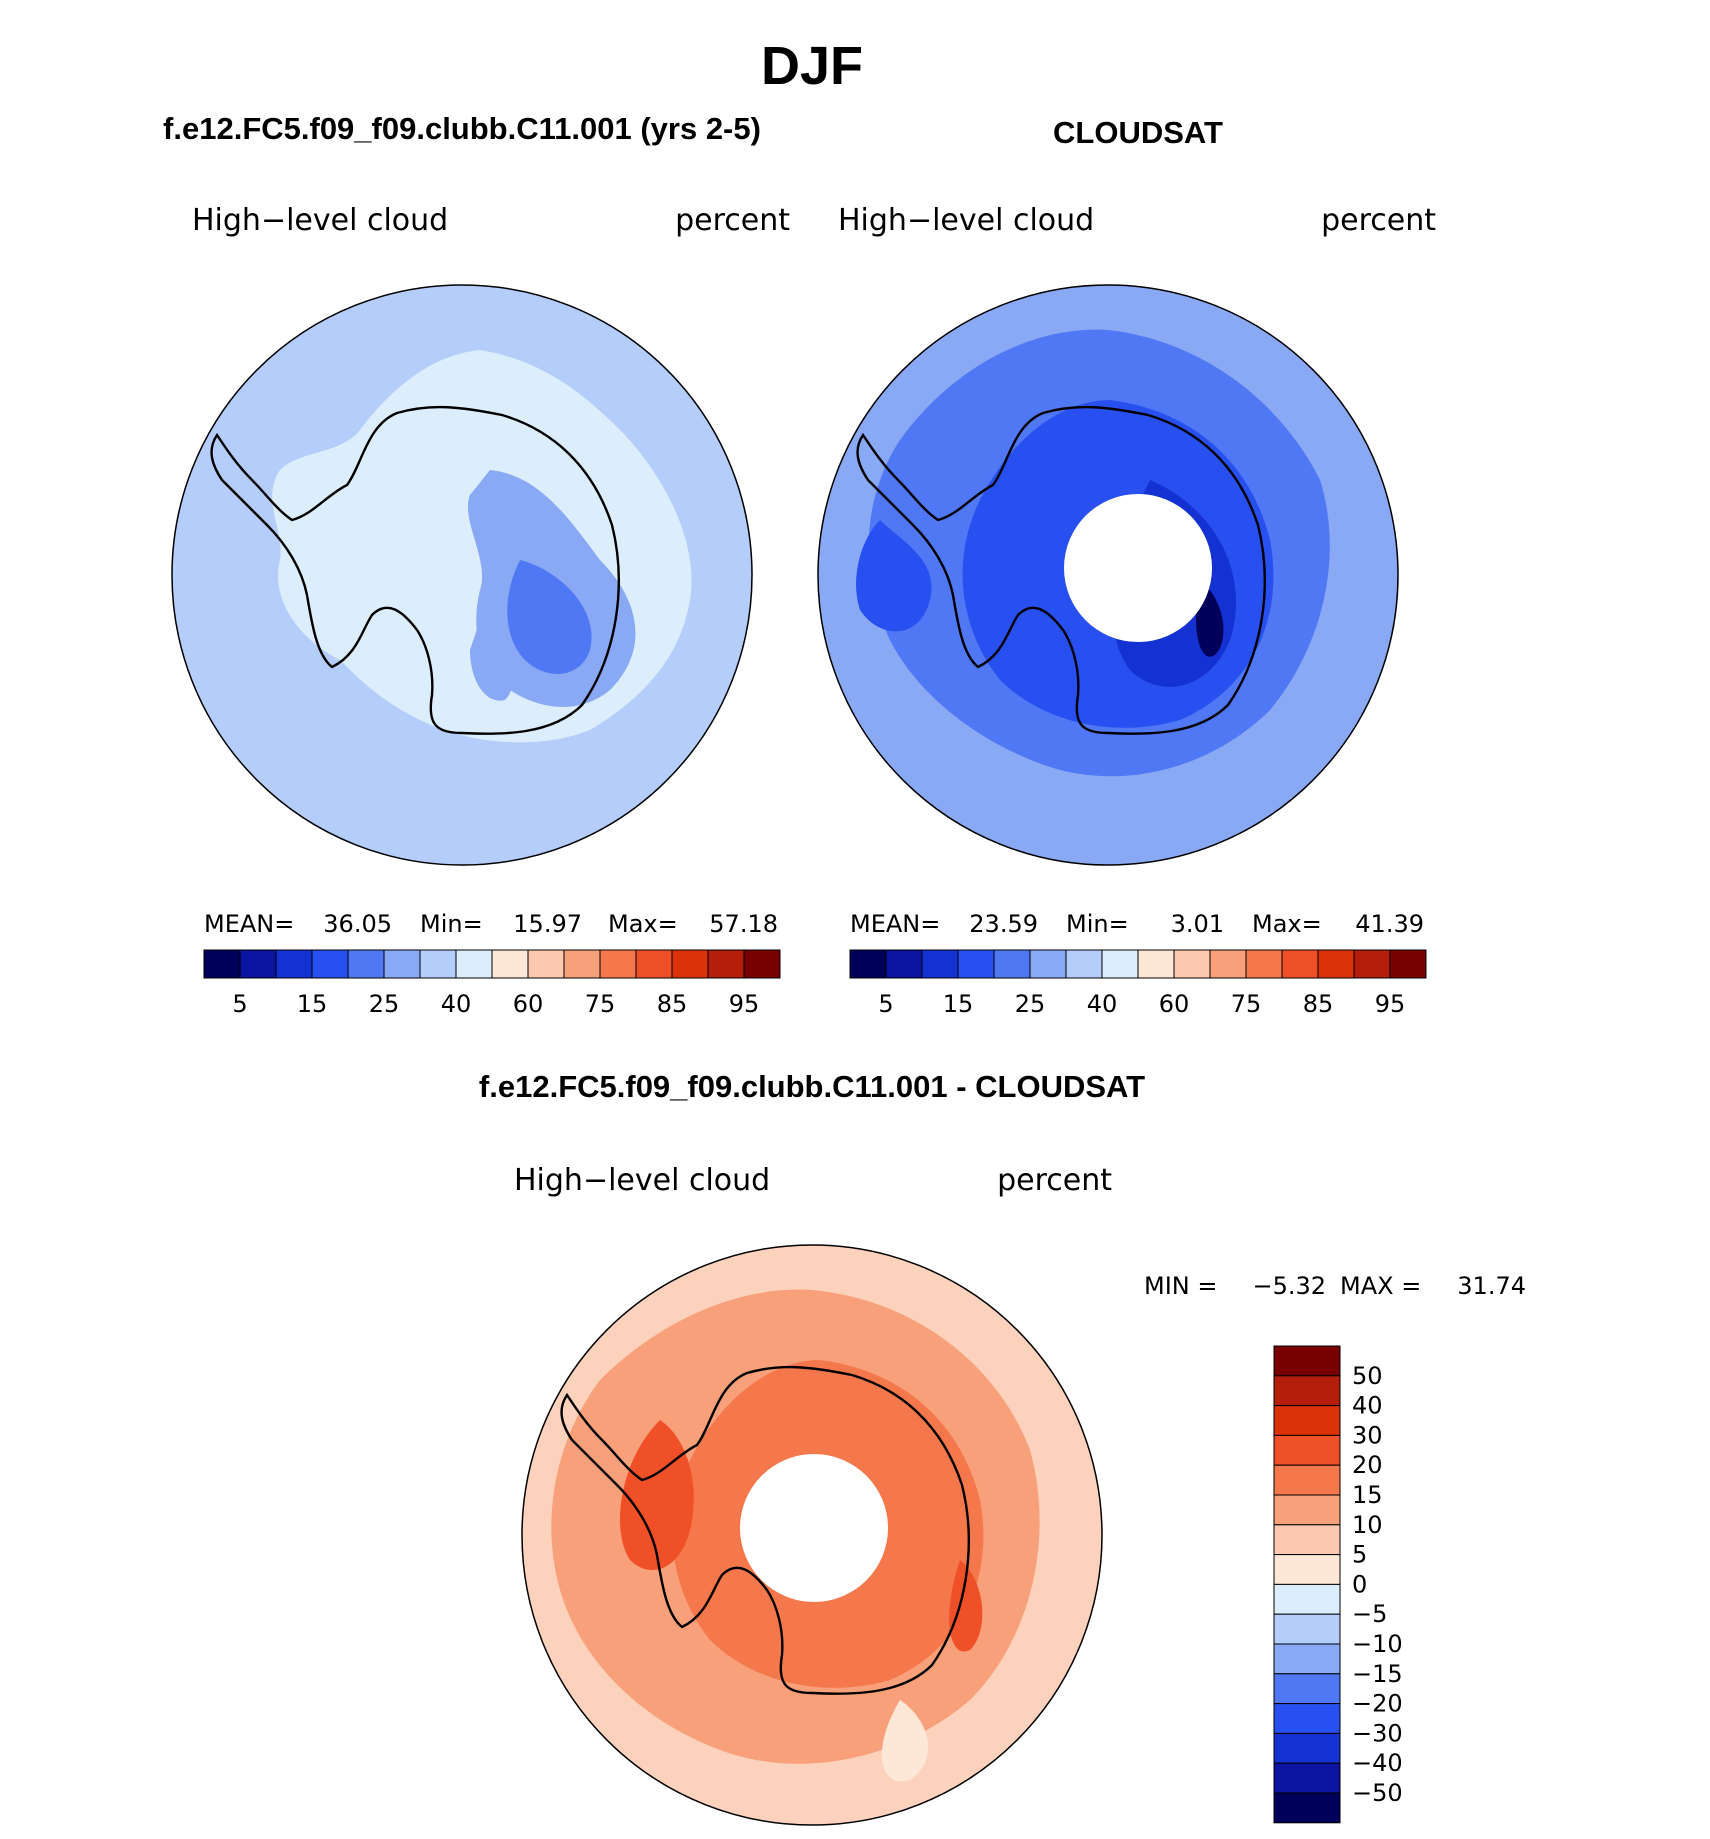 This screenshot has height=1839, width=1710. What do you see at coordinates (1367, 1435) in the screenshot?
I see `diff-colorbar-tick-label: 30` at bounding box center [1367, 1435].